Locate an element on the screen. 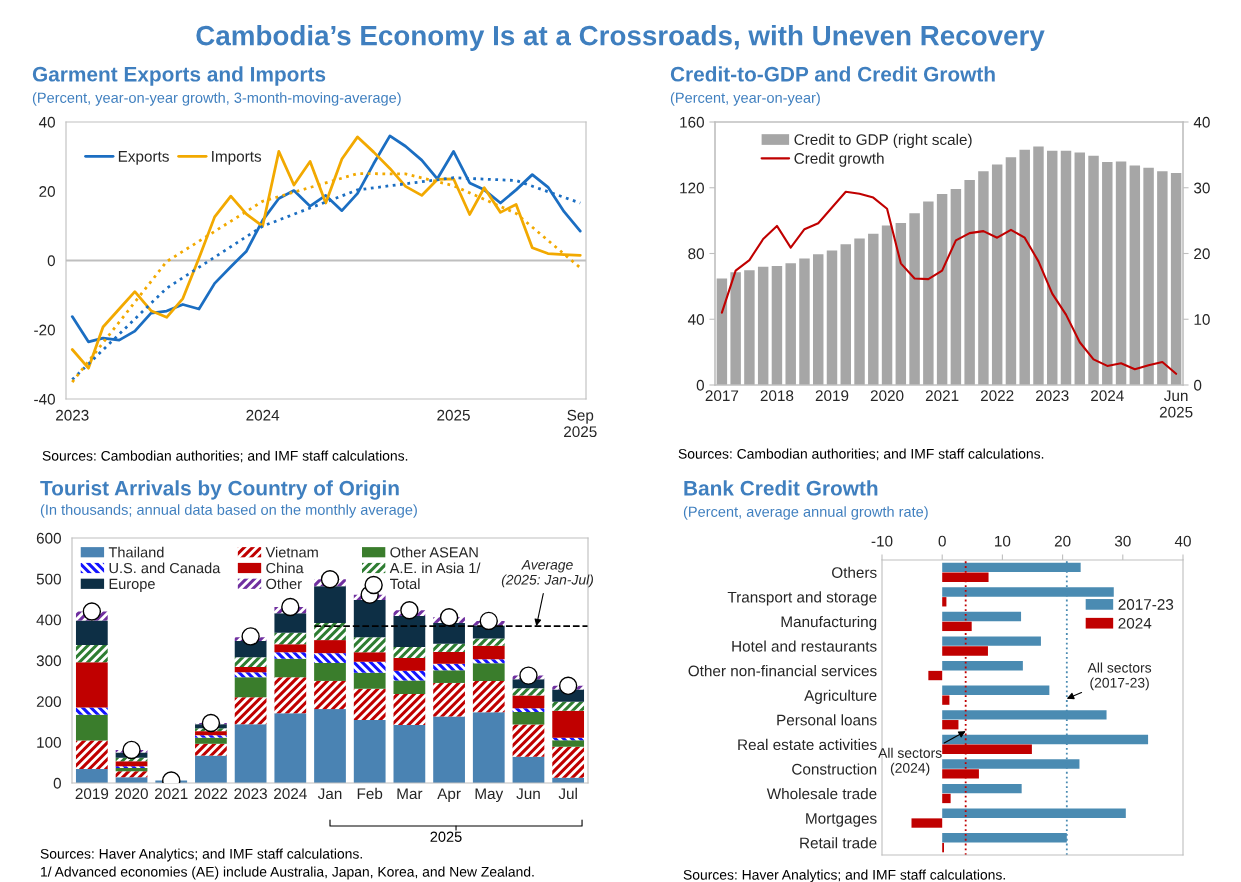 The width and height of the screenshot is (1241, 882). legend-label: Credit growth is located at coordinates (839, 159).